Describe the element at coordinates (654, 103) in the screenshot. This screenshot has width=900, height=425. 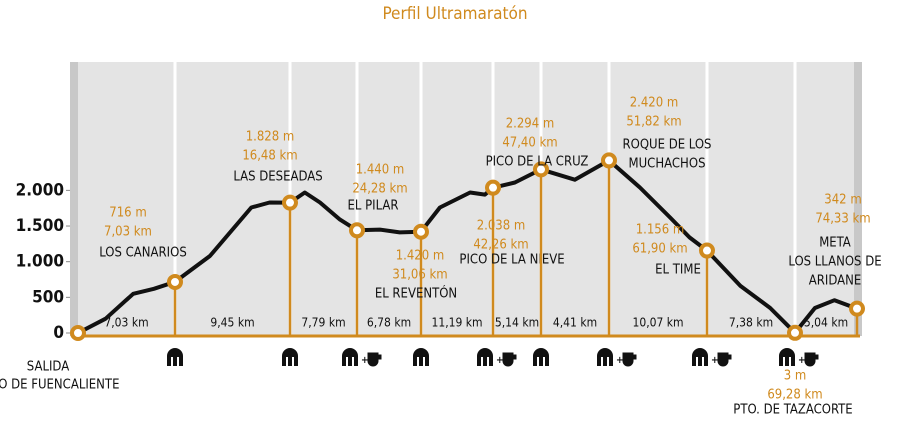
I see `waypoint-elevation: 2.420 m` at that location.